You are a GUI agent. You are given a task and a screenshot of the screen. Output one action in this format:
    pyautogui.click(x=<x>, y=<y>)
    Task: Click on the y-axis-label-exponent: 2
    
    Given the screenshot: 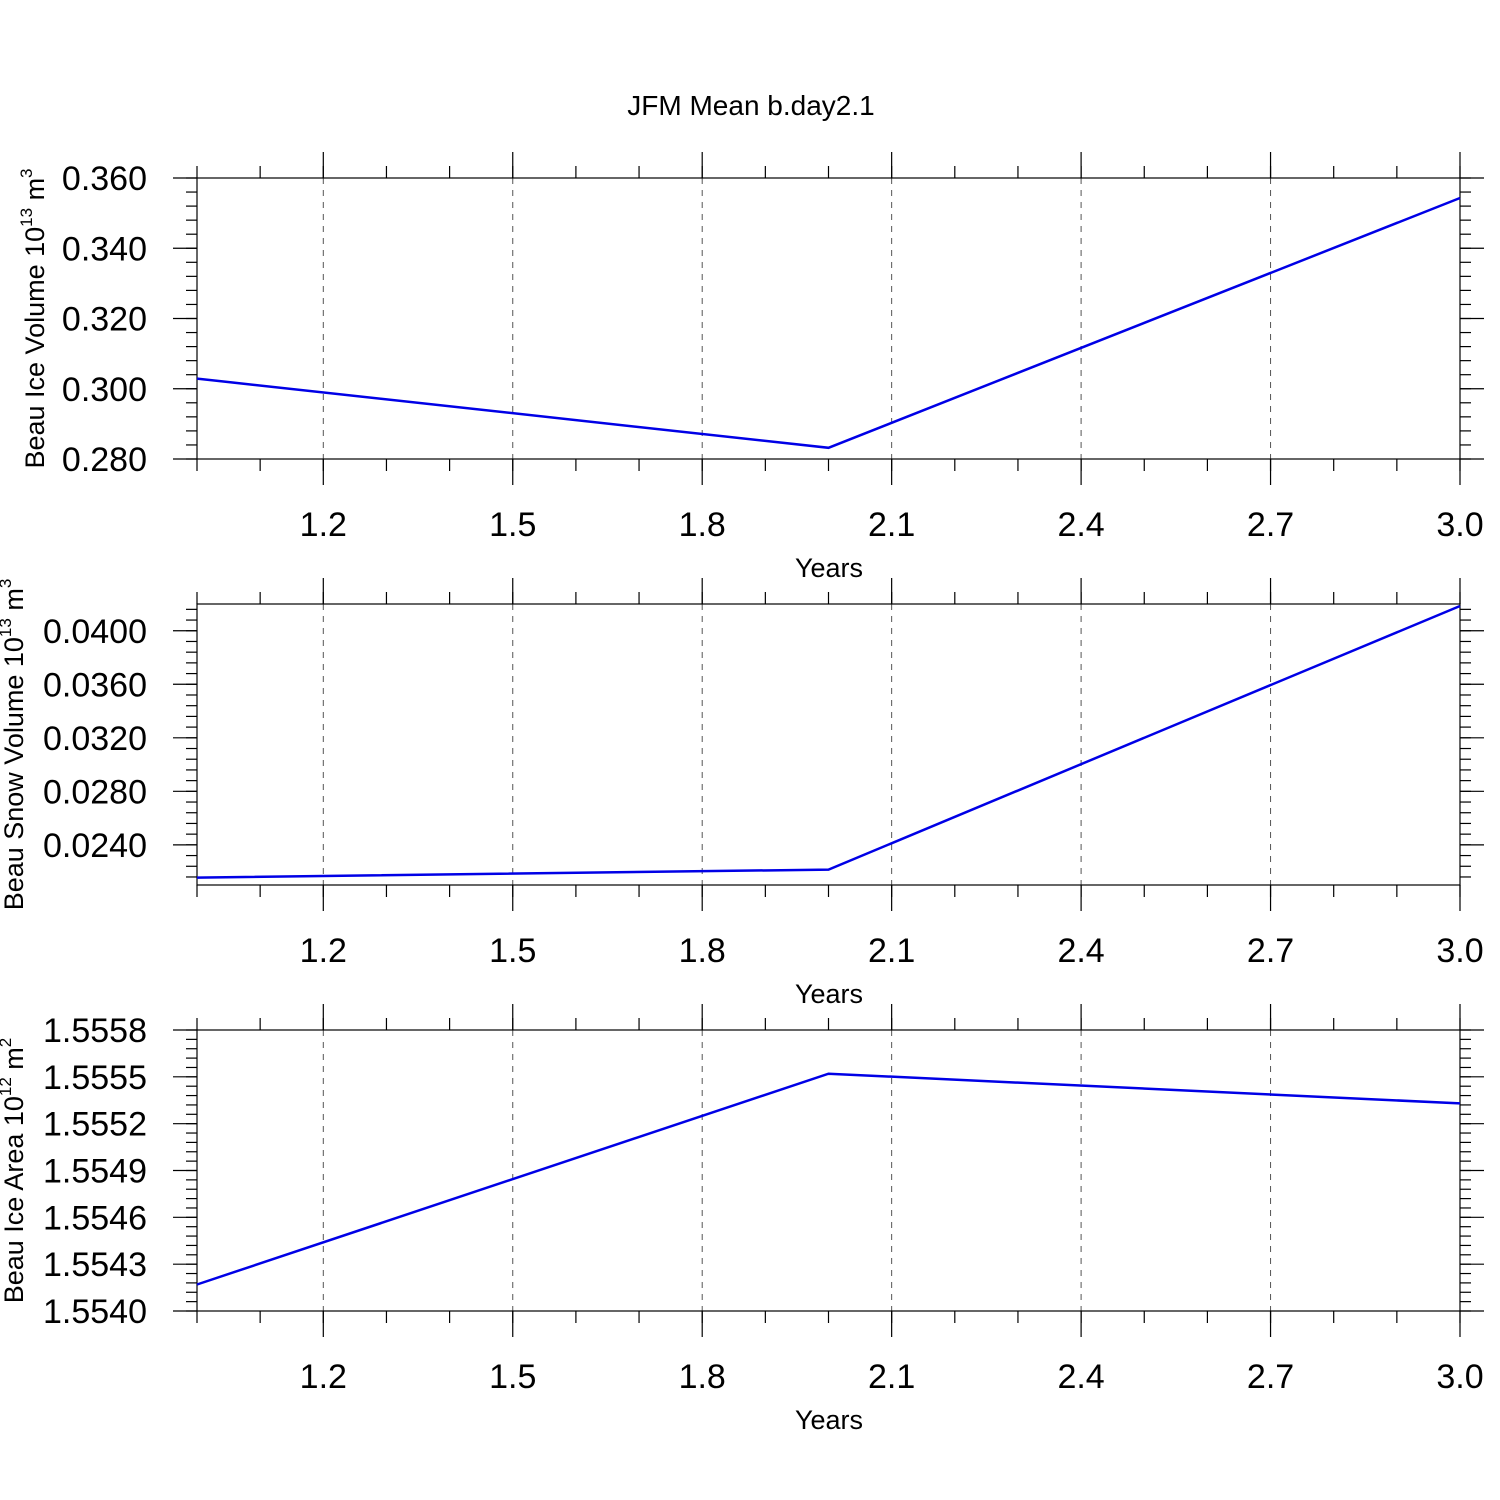 What is the action you would take?
    pyautogui.click(x=7, y=1042)
    